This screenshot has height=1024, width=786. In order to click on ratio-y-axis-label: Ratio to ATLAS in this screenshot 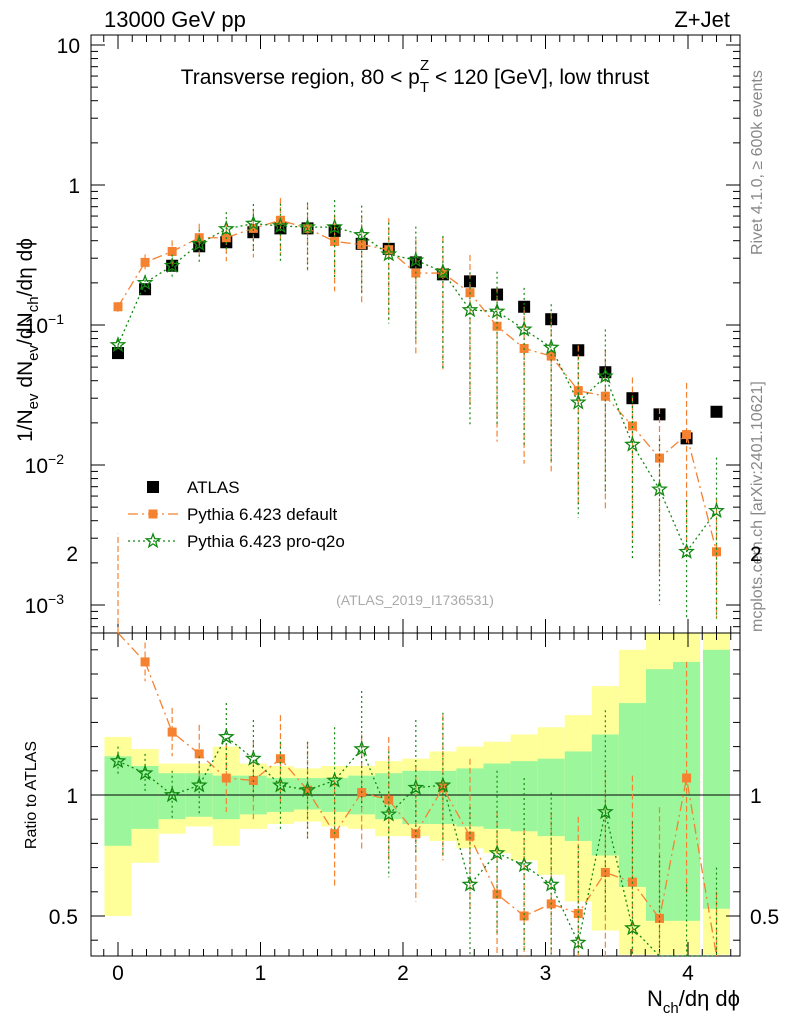, I will do `click(31, 795)`.